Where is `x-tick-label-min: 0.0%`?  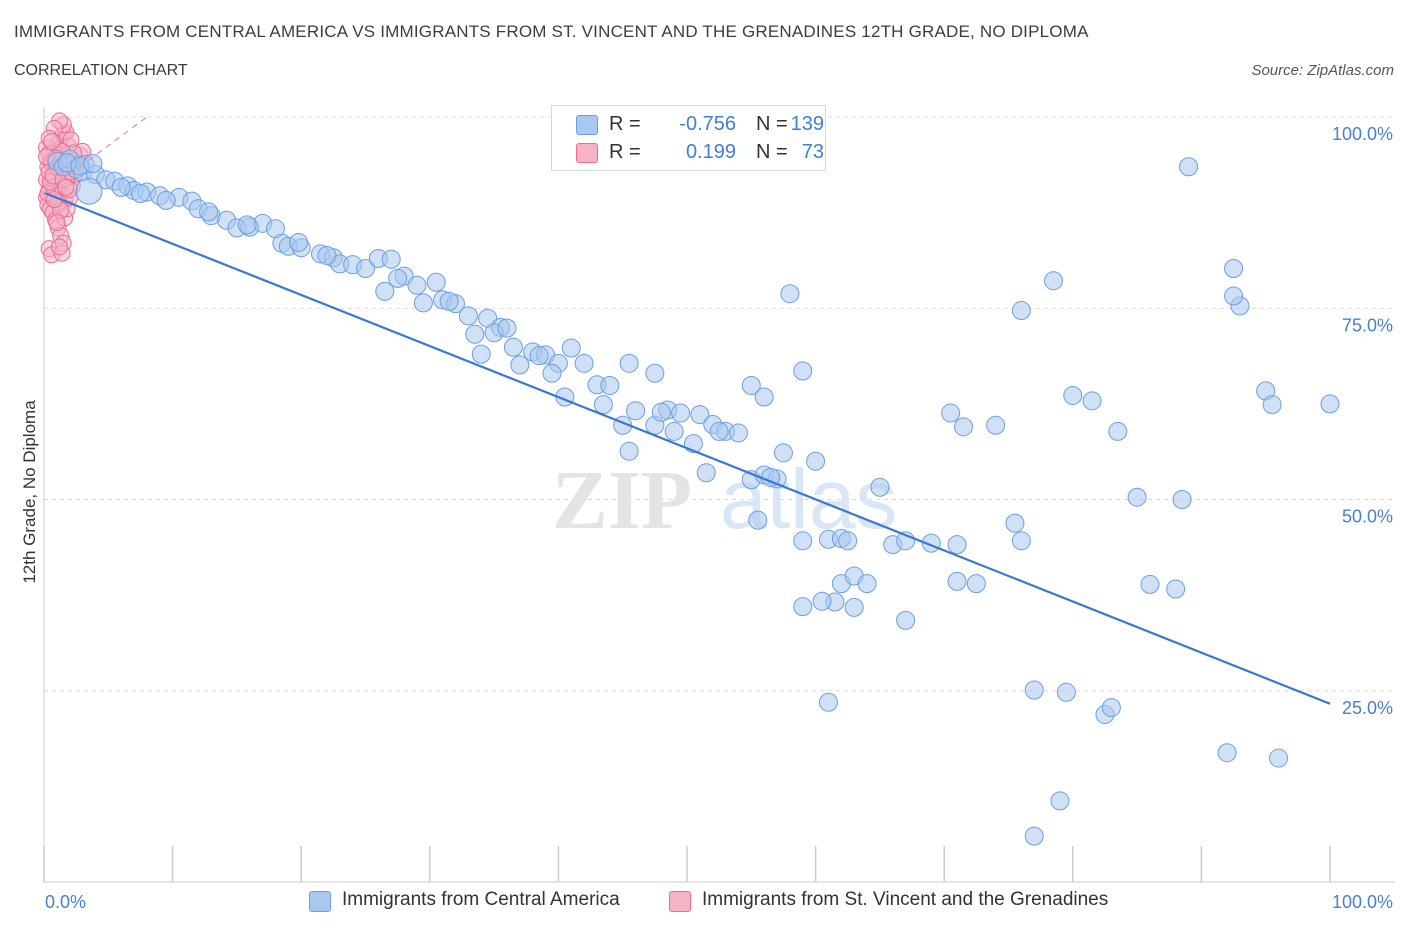 x-tick-label-min: 0.0% is located at coordinates (65, 902).